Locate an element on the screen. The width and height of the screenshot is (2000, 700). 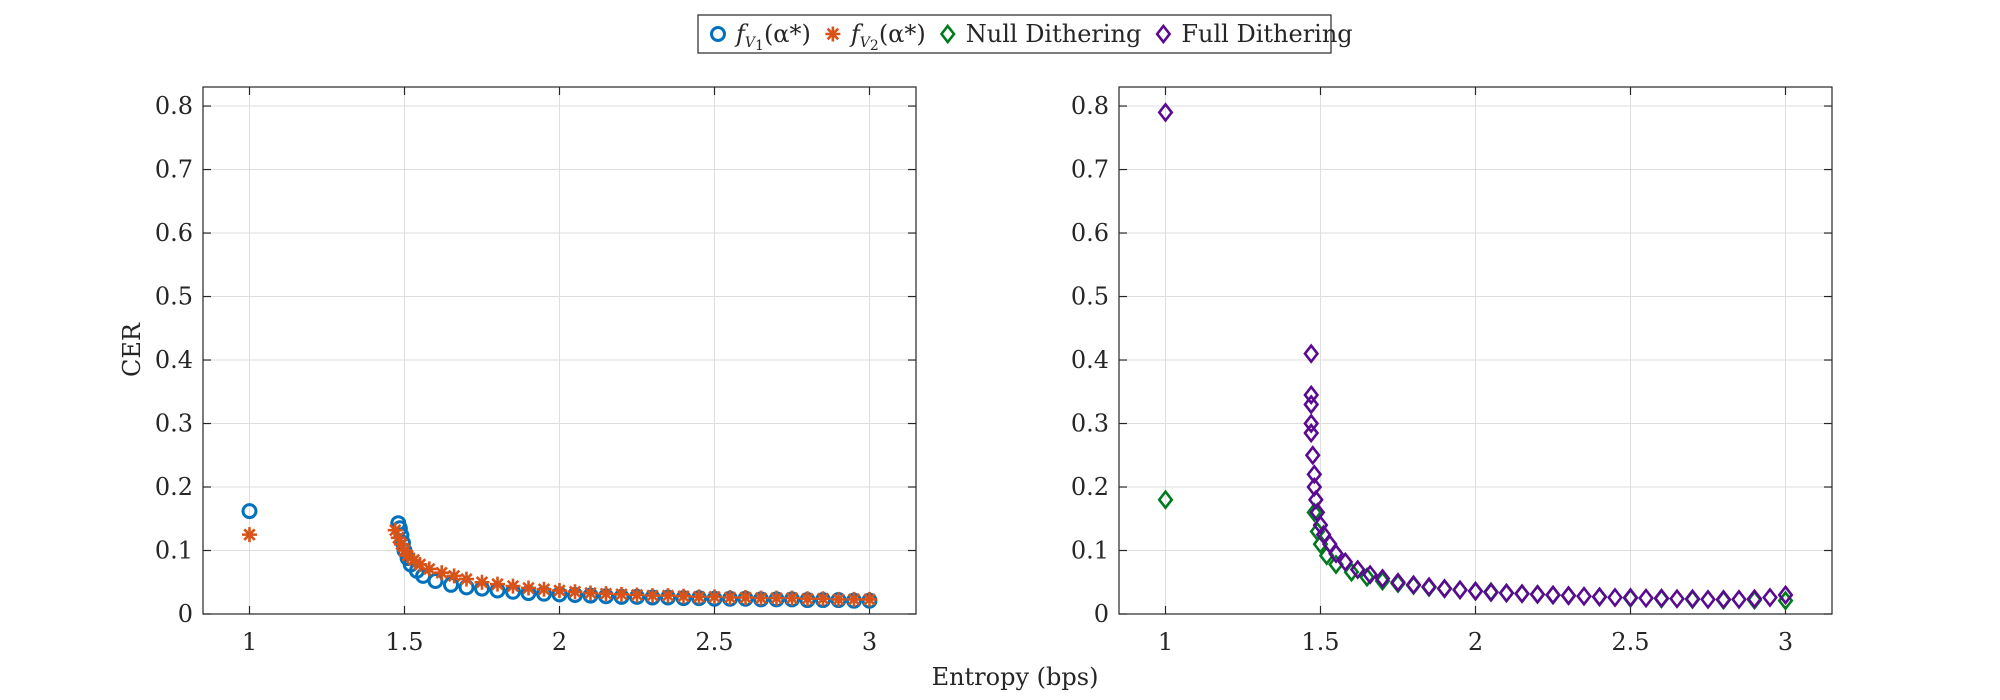
legend-item-fV1: fV1(α*) is located at coordinates (760, 37).